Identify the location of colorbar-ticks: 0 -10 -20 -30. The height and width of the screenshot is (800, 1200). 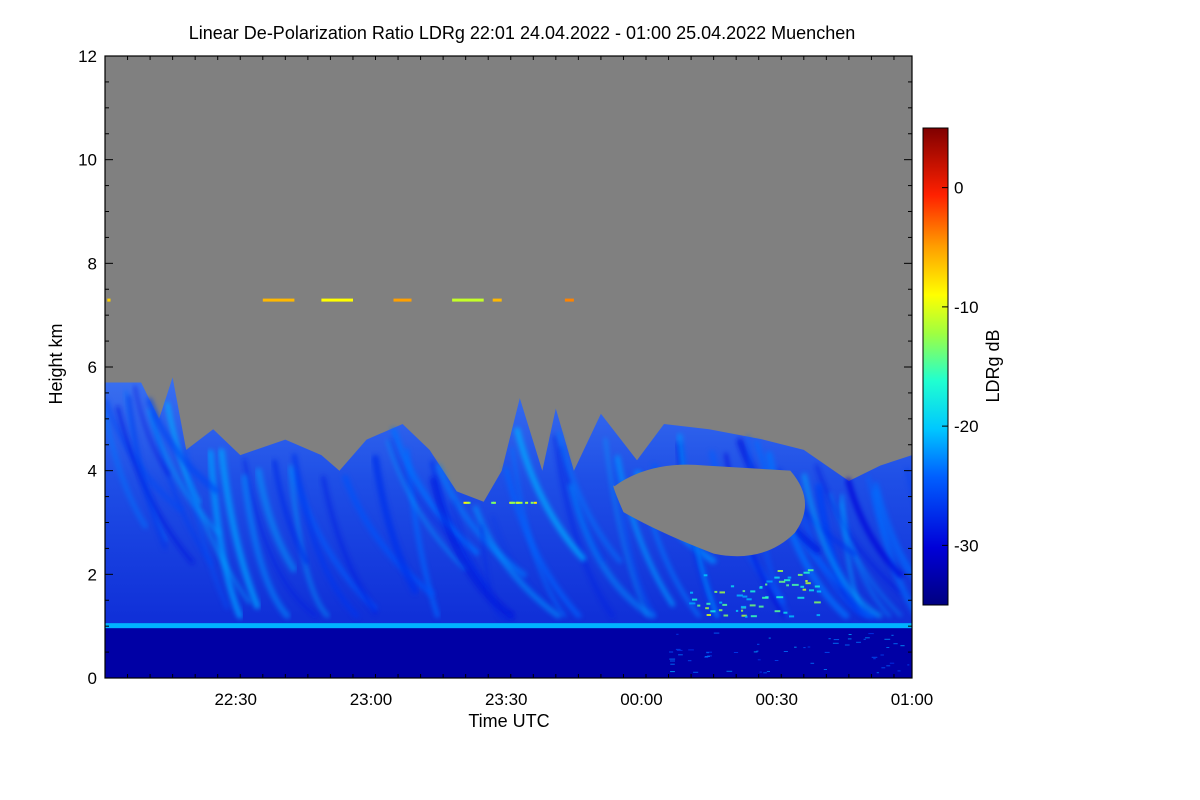
(960, 367).